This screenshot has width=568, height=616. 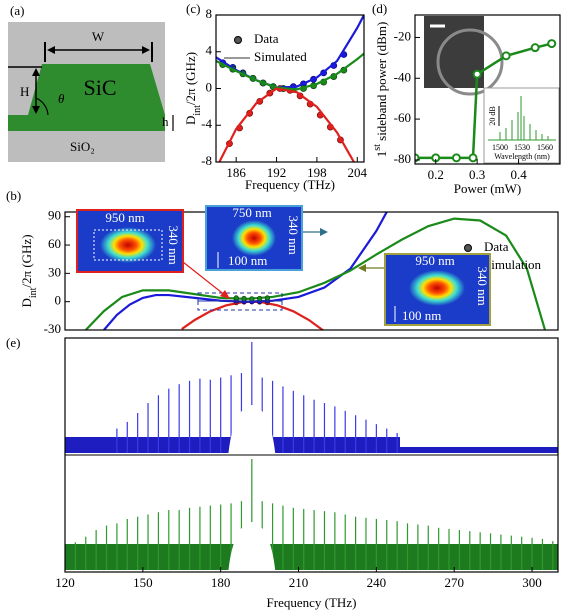 What do you see at coordinates (436, 174) in the screenshot?
I see `x-tick-label: 0.2` at bounding box center [436, 174].